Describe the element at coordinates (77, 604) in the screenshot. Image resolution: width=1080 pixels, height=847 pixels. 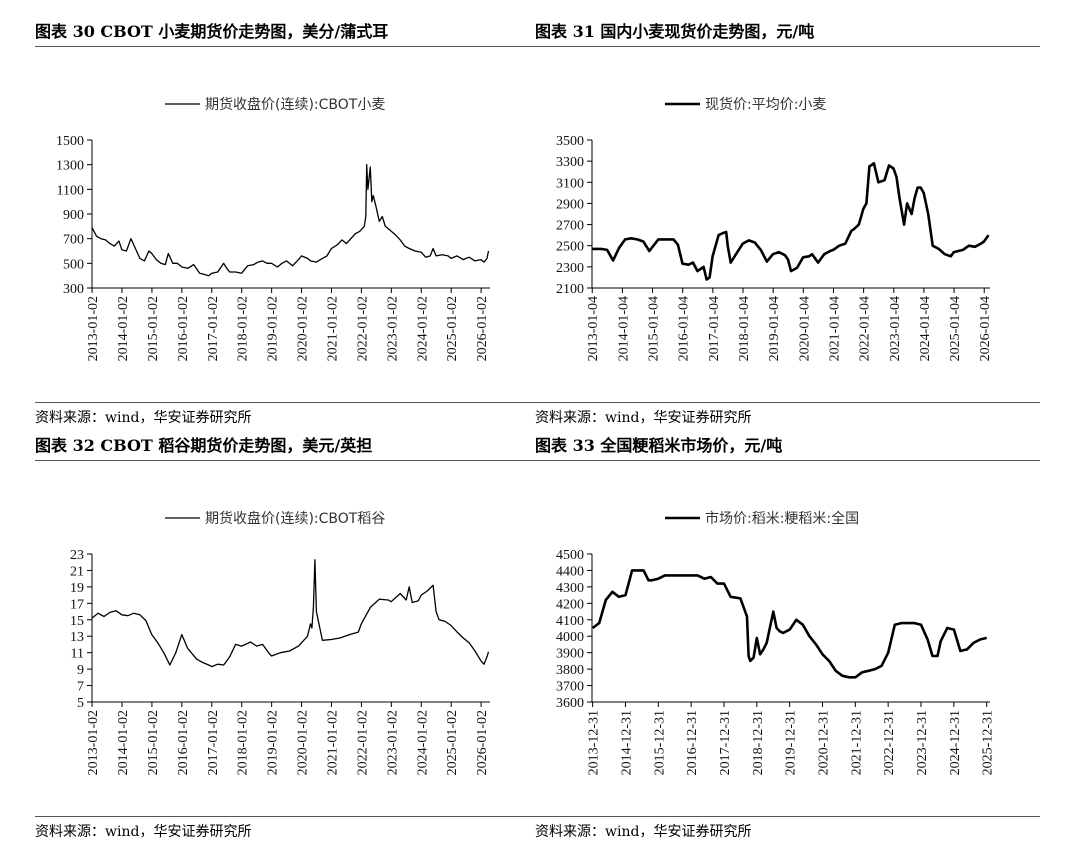
I see `y-tick-label: 17` at that location.